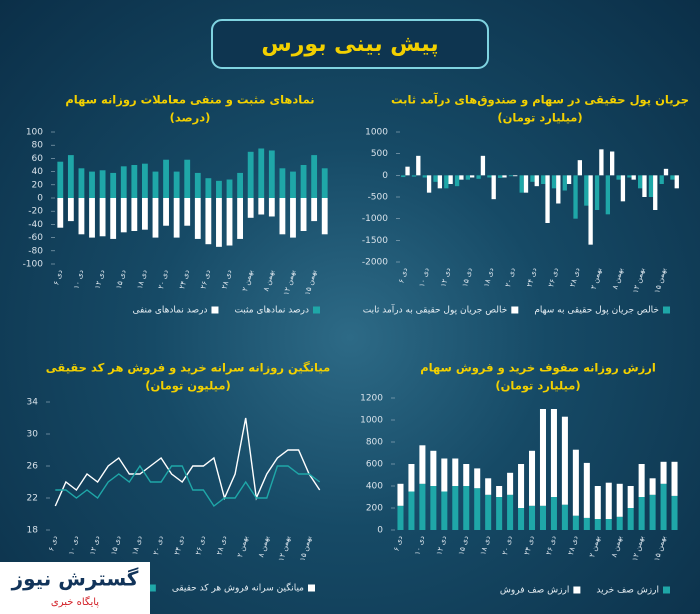 This screenshot has height=614, width=700. Describe the element at coordinates (374, 487) in the screenshot. I see `y-tick-label: 400` at that location.